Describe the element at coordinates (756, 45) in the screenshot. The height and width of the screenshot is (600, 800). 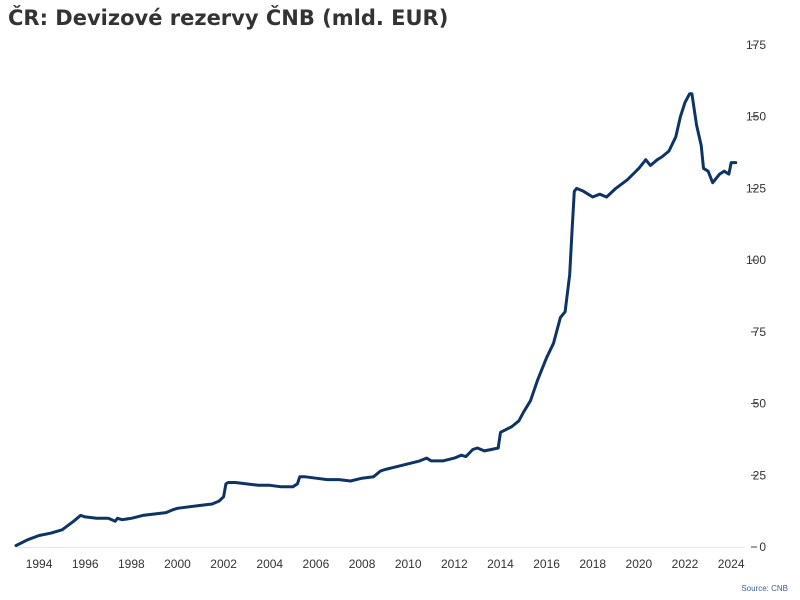
I see `y-tick-label: 175` at that location.